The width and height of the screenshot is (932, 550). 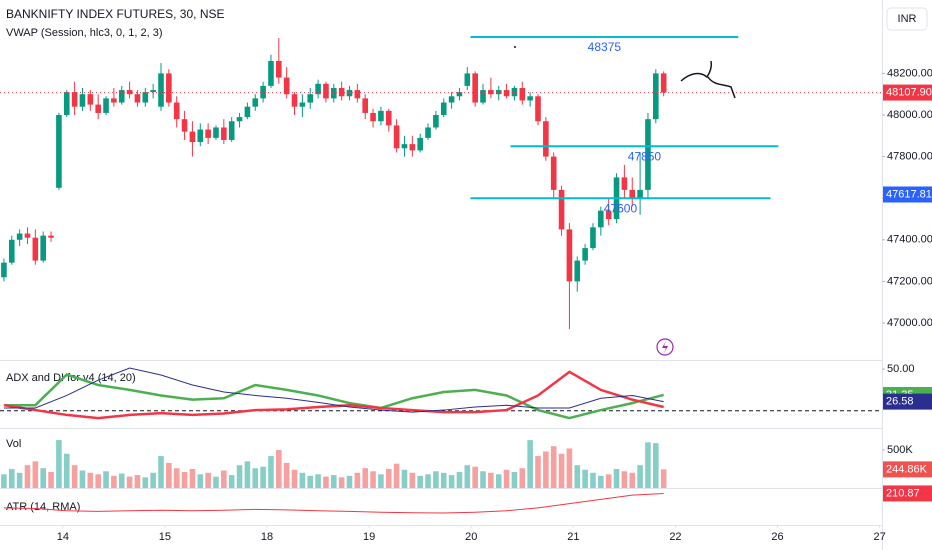 What do you see at coordinates (900, 450) in the screenshot?
I see `y-tick-label: 500K` at bounding box center [900, 450].